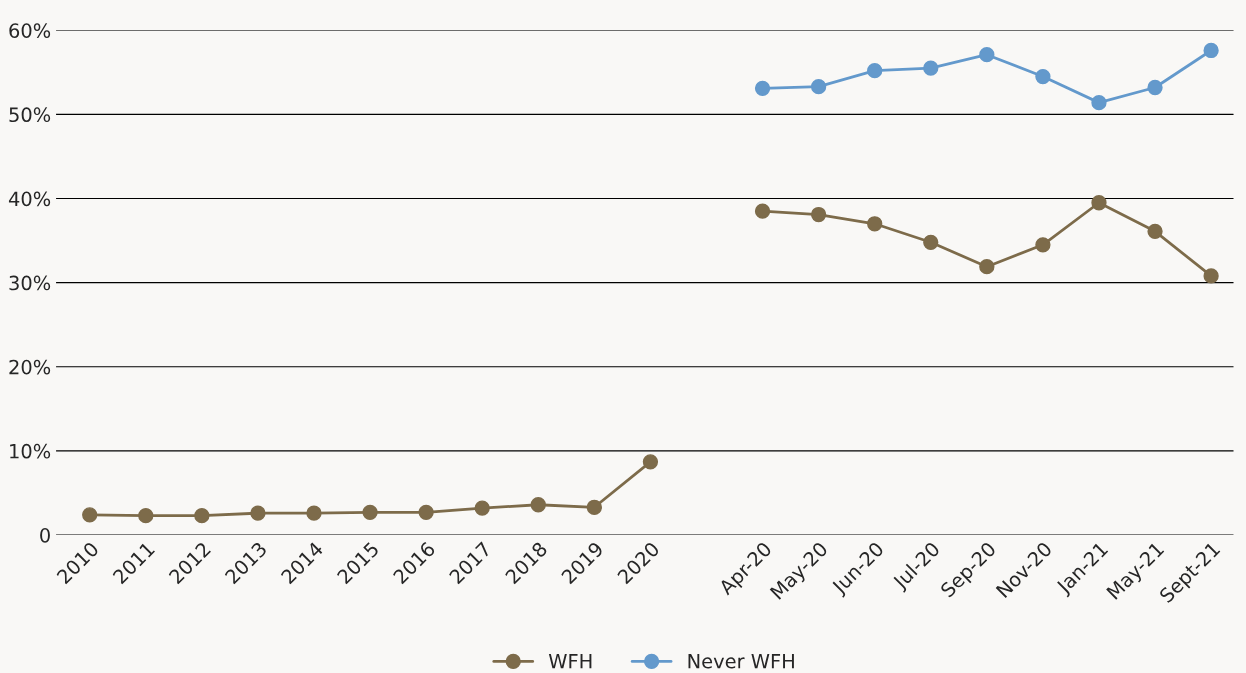 This screenshot has height=673, width=1246. Describe the element at coordinates (30, 30) in the screenshot. I see `y-tick-label: 60%` at that location.